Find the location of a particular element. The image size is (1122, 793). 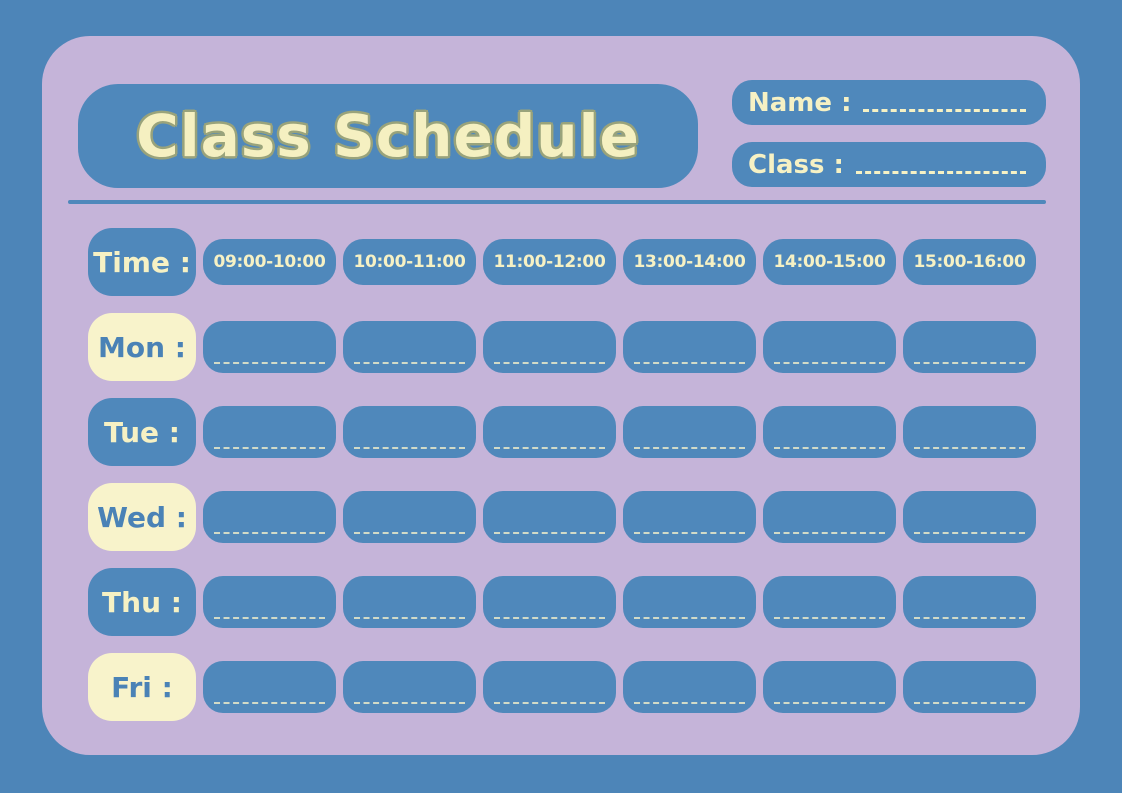

schedule-row-fri: Fri : is located at coordinates (562, 687).